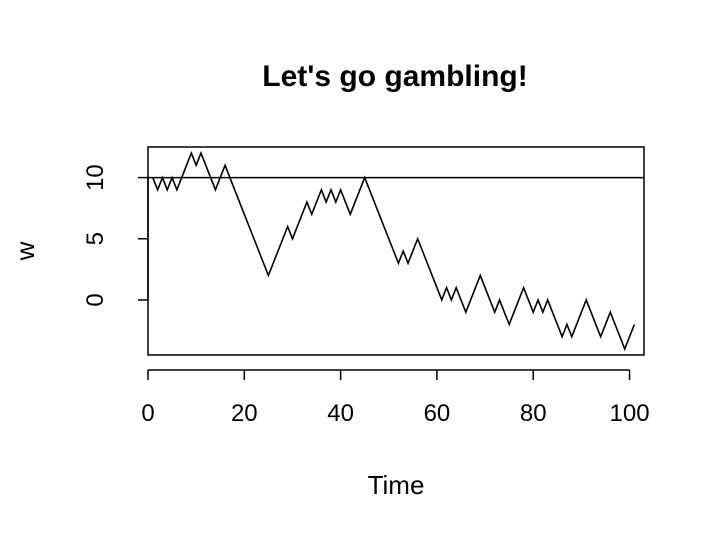 The width and height of the screenshot is (720, 540). Describe the element at coordinates (396, 485) in the screenshot. I see `x-axis-label: Time` at that location.